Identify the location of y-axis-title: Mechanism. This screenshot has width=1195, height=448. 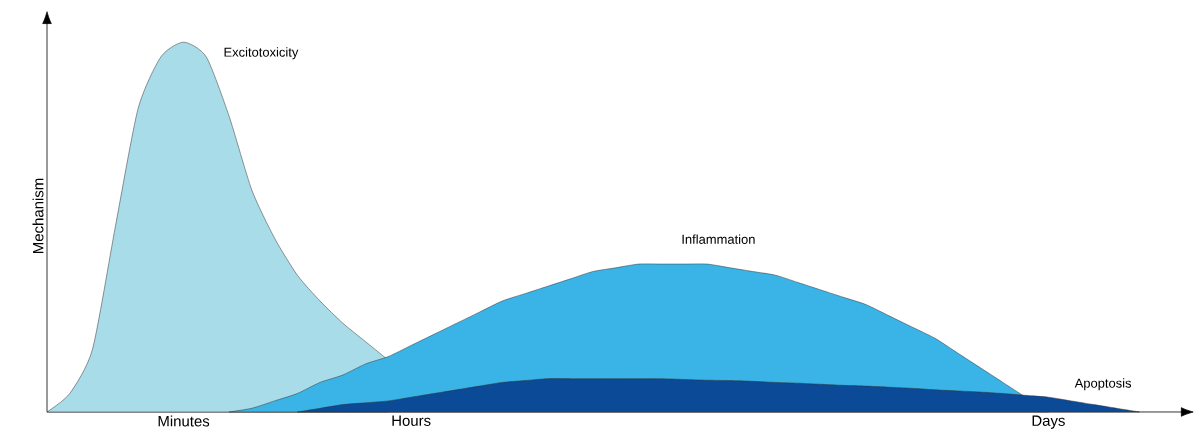
(38, 215).